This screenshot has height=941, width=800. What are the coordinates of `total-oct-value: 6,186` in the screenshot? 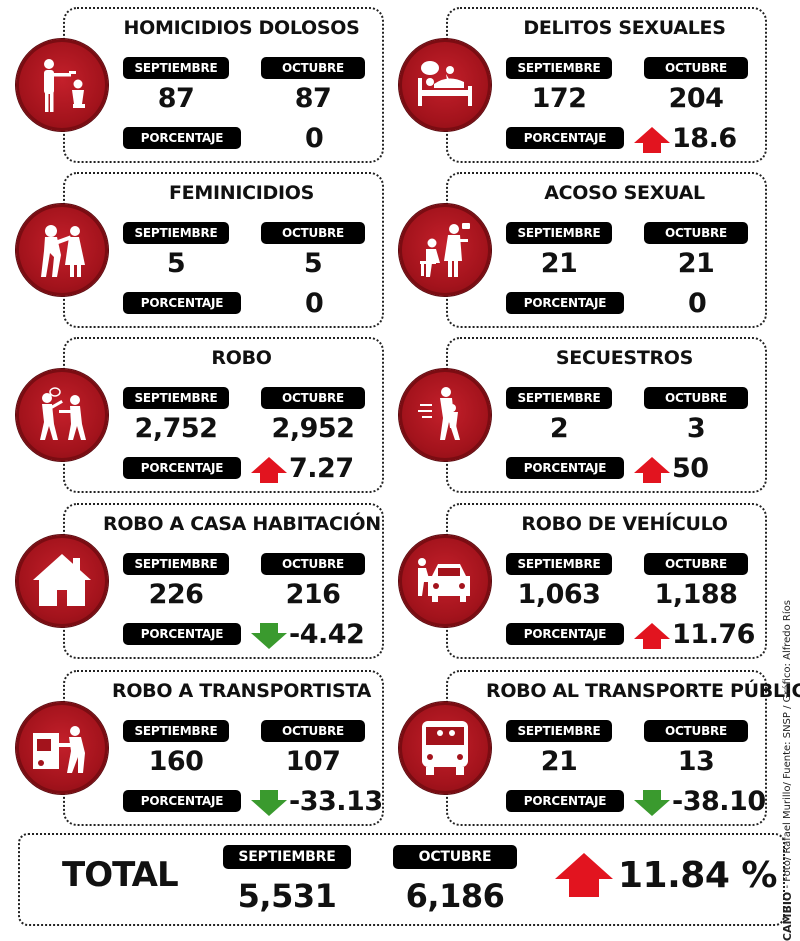 It's located at (455, 896).